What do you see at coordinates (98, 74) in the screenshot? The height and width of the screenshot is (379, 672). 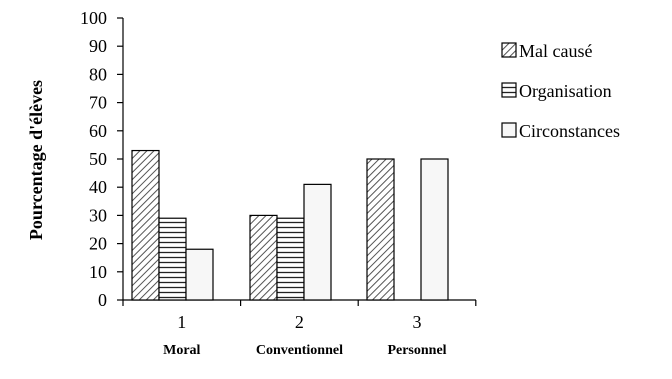 I see `y-tick-label: 80` at bounding box center [98, 74].